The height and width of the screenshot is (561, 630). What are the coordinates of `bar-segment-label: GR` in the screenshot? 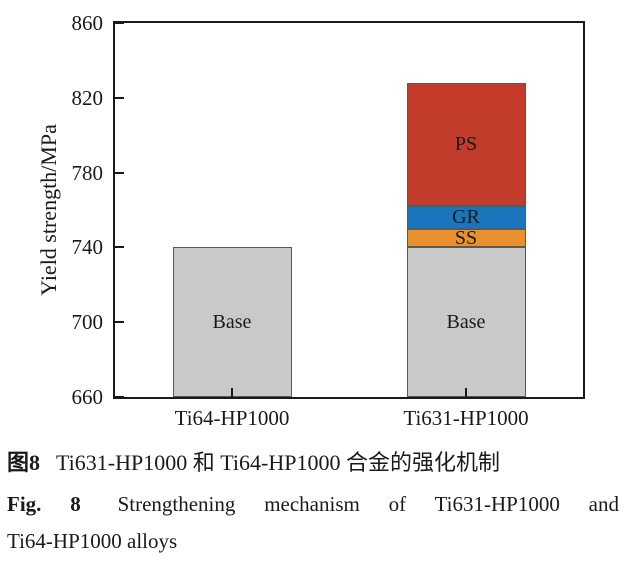 It's located at (466, 217).